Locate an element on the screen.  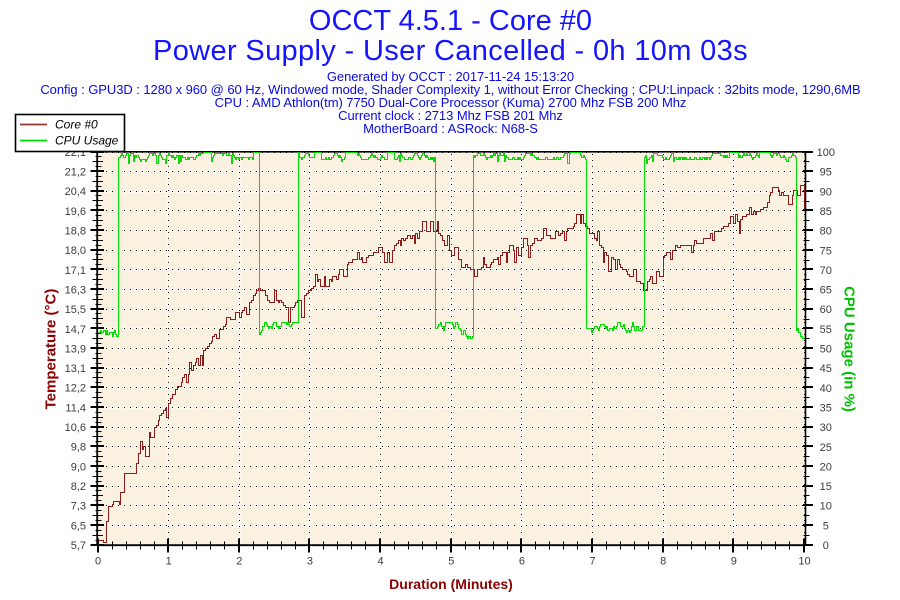
svg-text: 60 is located at coordinates (826, 310).